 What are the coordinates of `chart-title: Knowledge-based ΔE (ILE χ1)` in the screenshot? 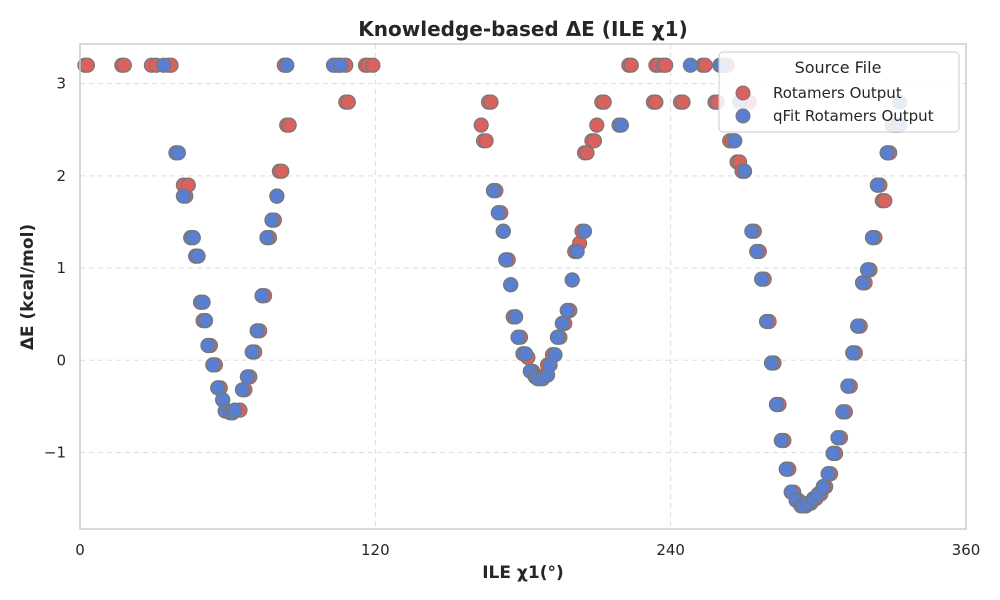 It's located at (522, 29).